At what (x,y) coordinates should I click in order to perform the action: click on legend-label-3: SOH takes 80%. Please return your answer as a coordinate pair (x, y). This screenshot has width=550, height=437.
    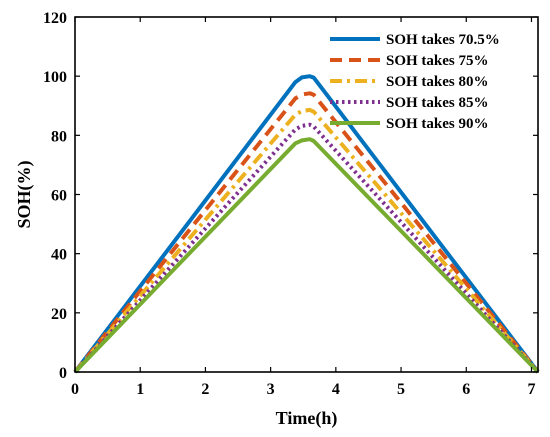
    Looking at the image, I should click on (437, 82).